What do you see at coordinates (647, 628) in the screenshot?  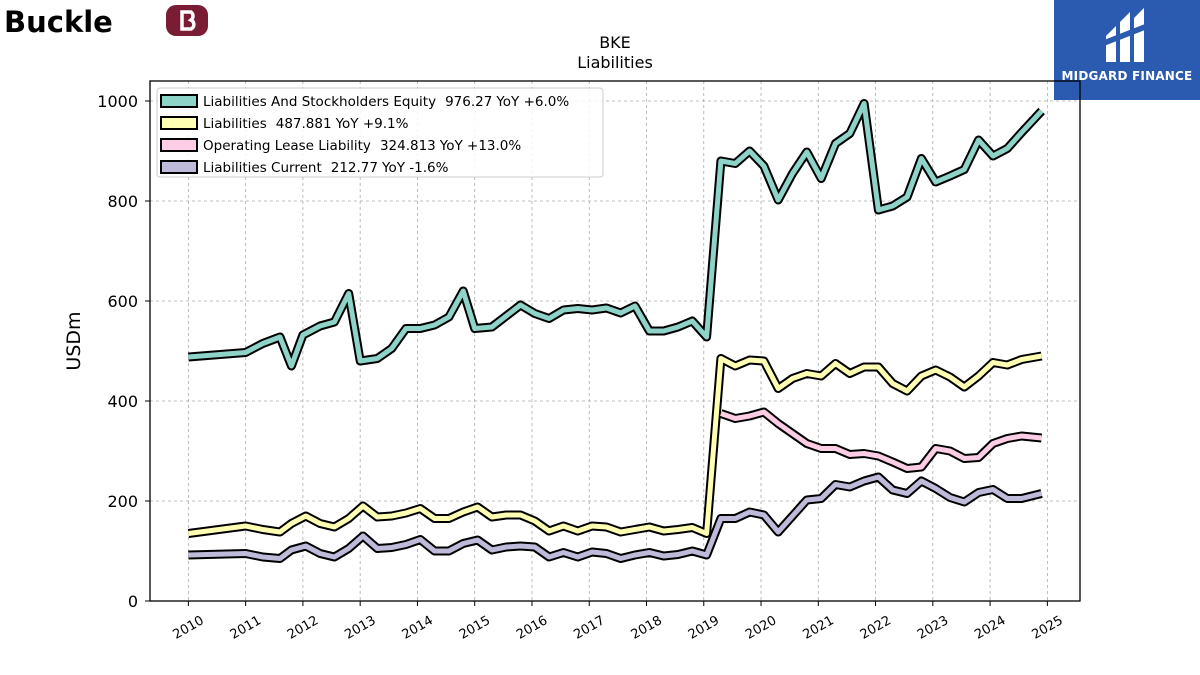 I see `x-tick-label: 2018` at bounding box center [647, 628].